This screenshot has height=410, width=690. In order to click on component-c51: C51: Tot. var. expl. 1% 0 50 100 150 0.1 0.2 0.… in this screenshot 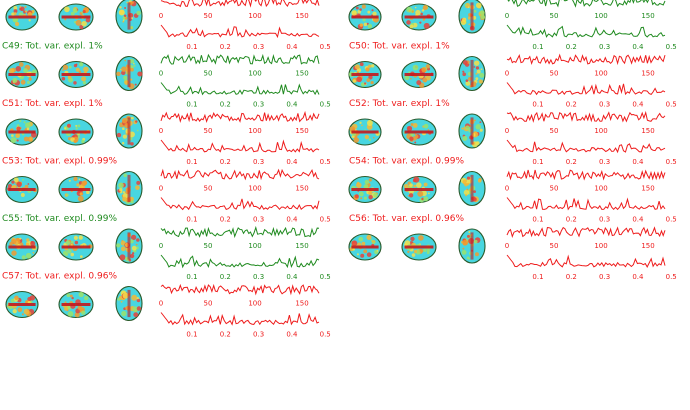, I will do `click(166, 132)`.